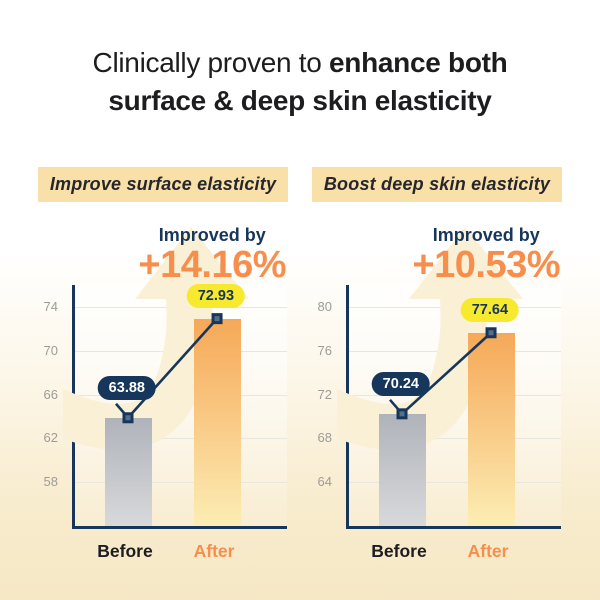 The height and width of the screenshot is (600, 600). What do you see at coordinates (126, 387) in the screenshot?
I see `before-value-badge: 63.88` at bounding box center [126, 387].